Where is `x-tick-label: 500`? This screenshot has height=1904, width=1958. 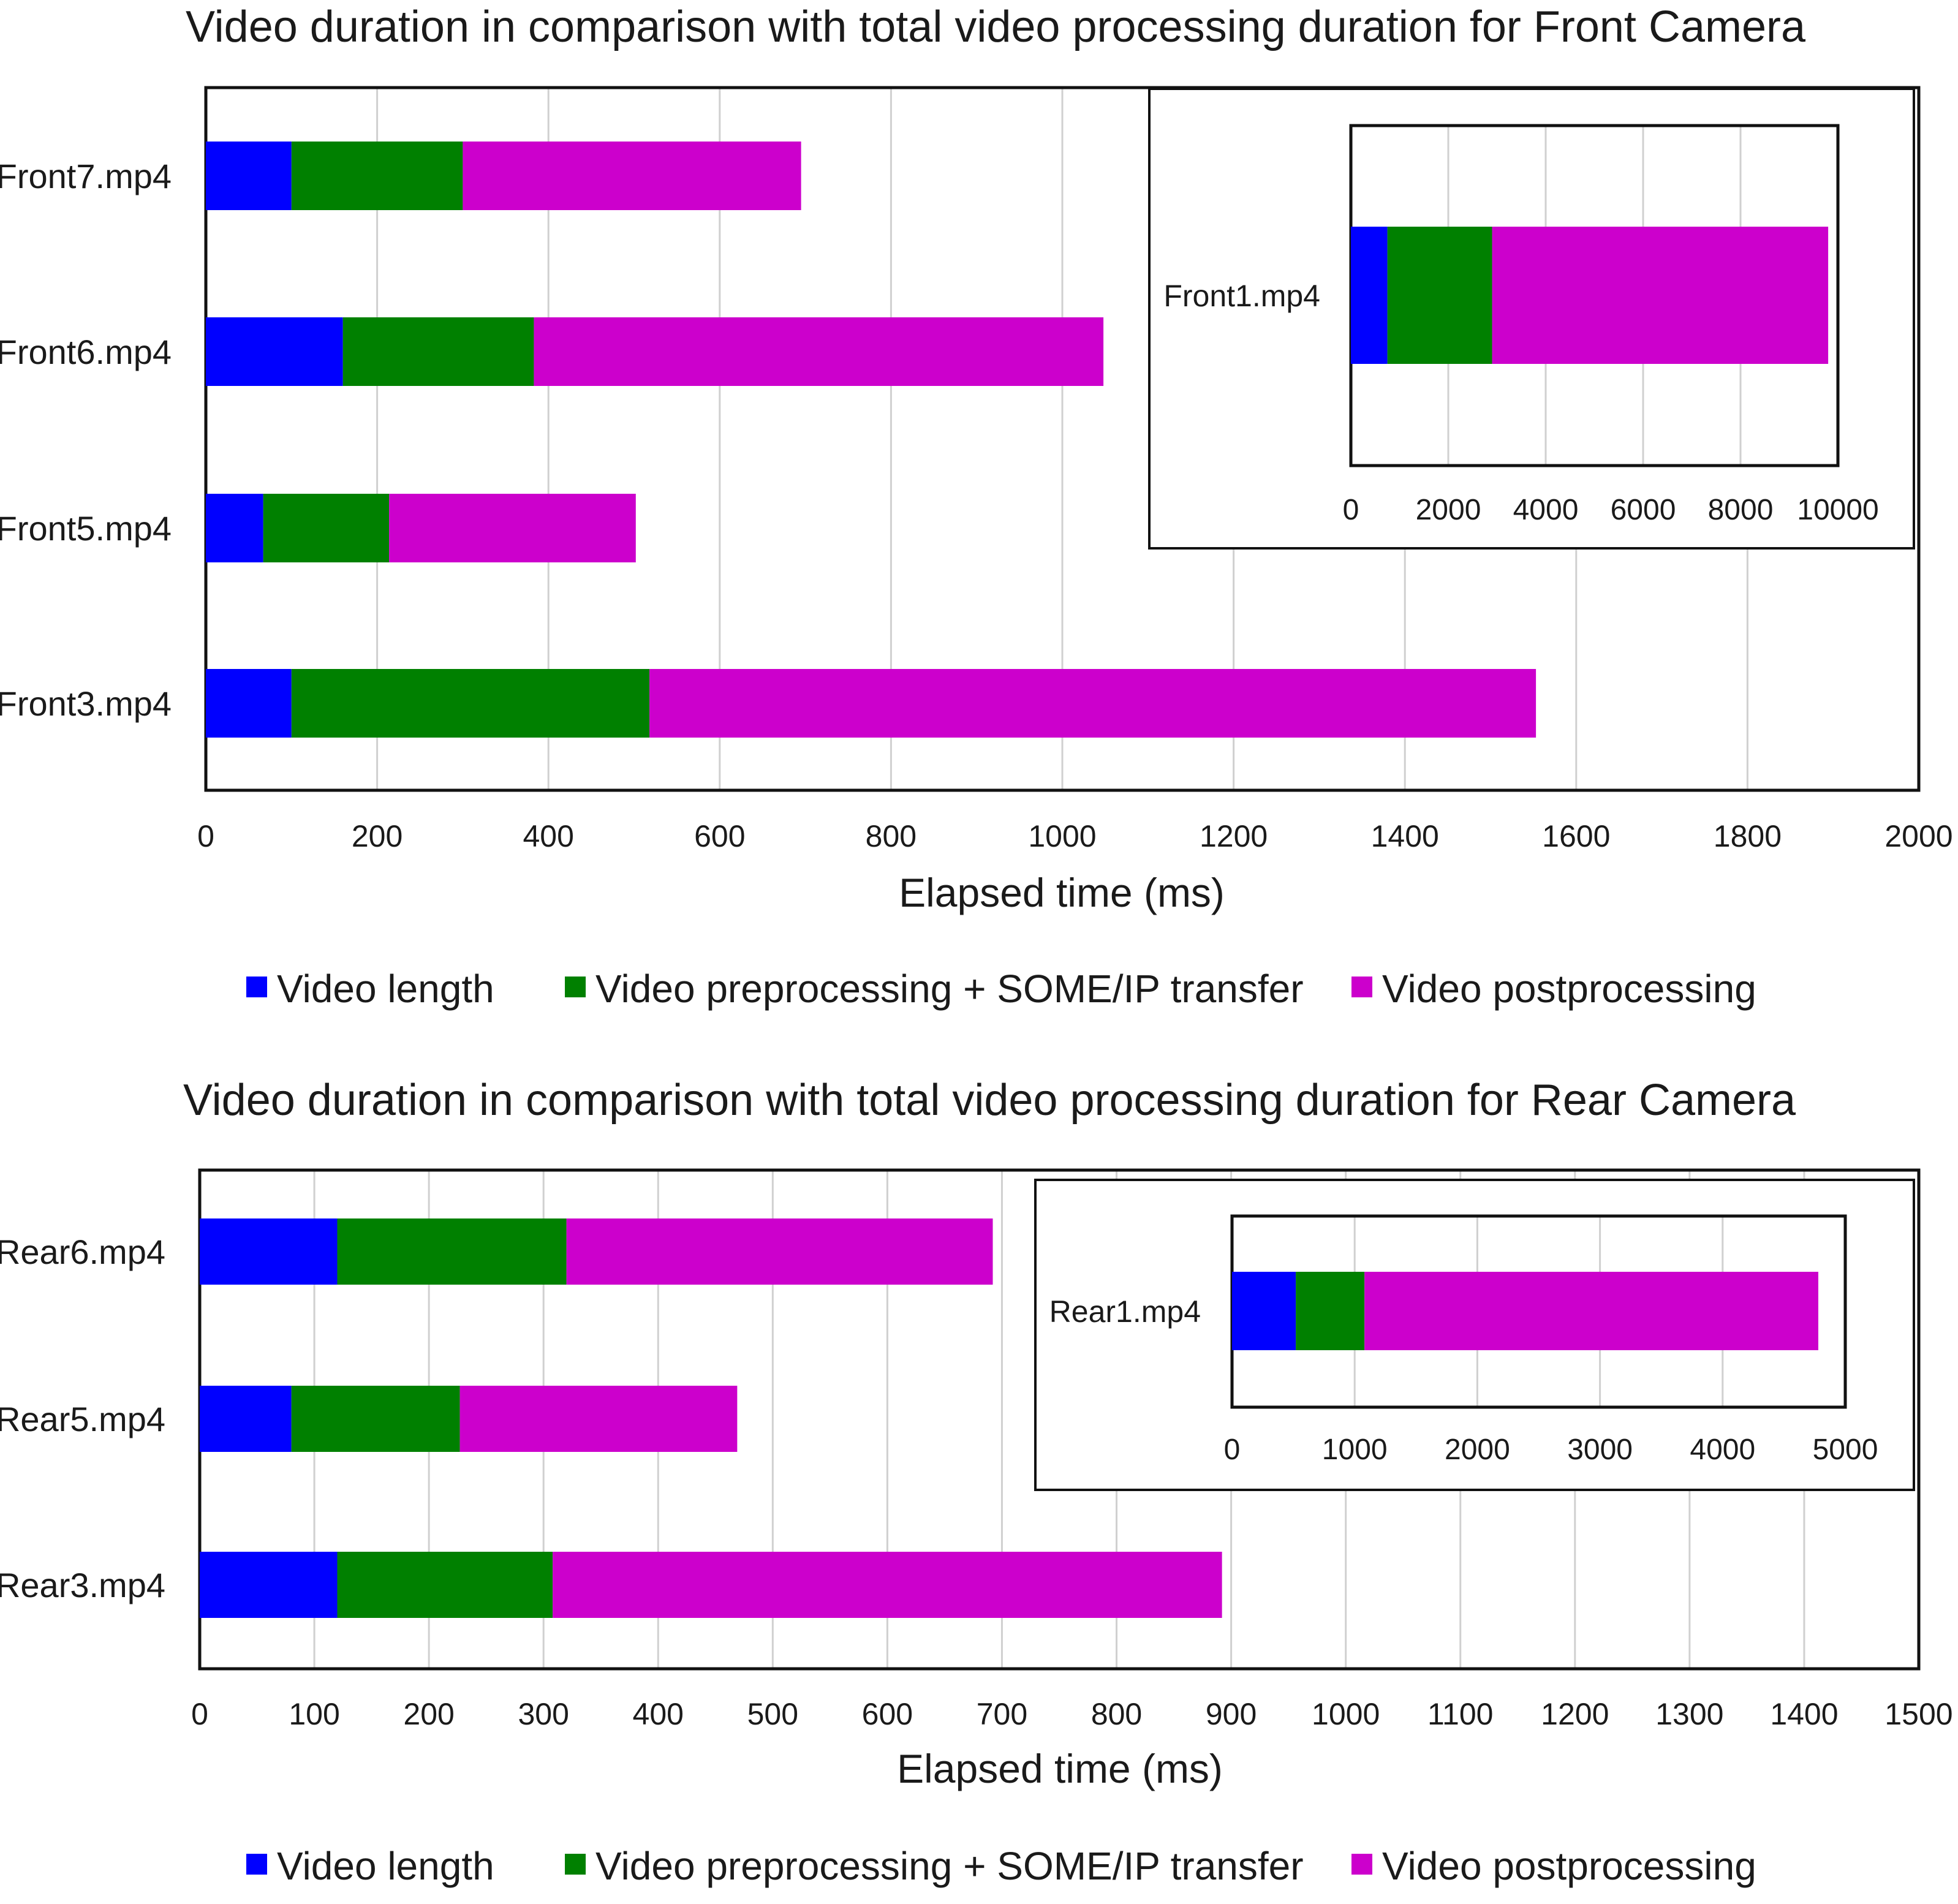
x-tick-label: 500 is located at coordinates (772, 1714).